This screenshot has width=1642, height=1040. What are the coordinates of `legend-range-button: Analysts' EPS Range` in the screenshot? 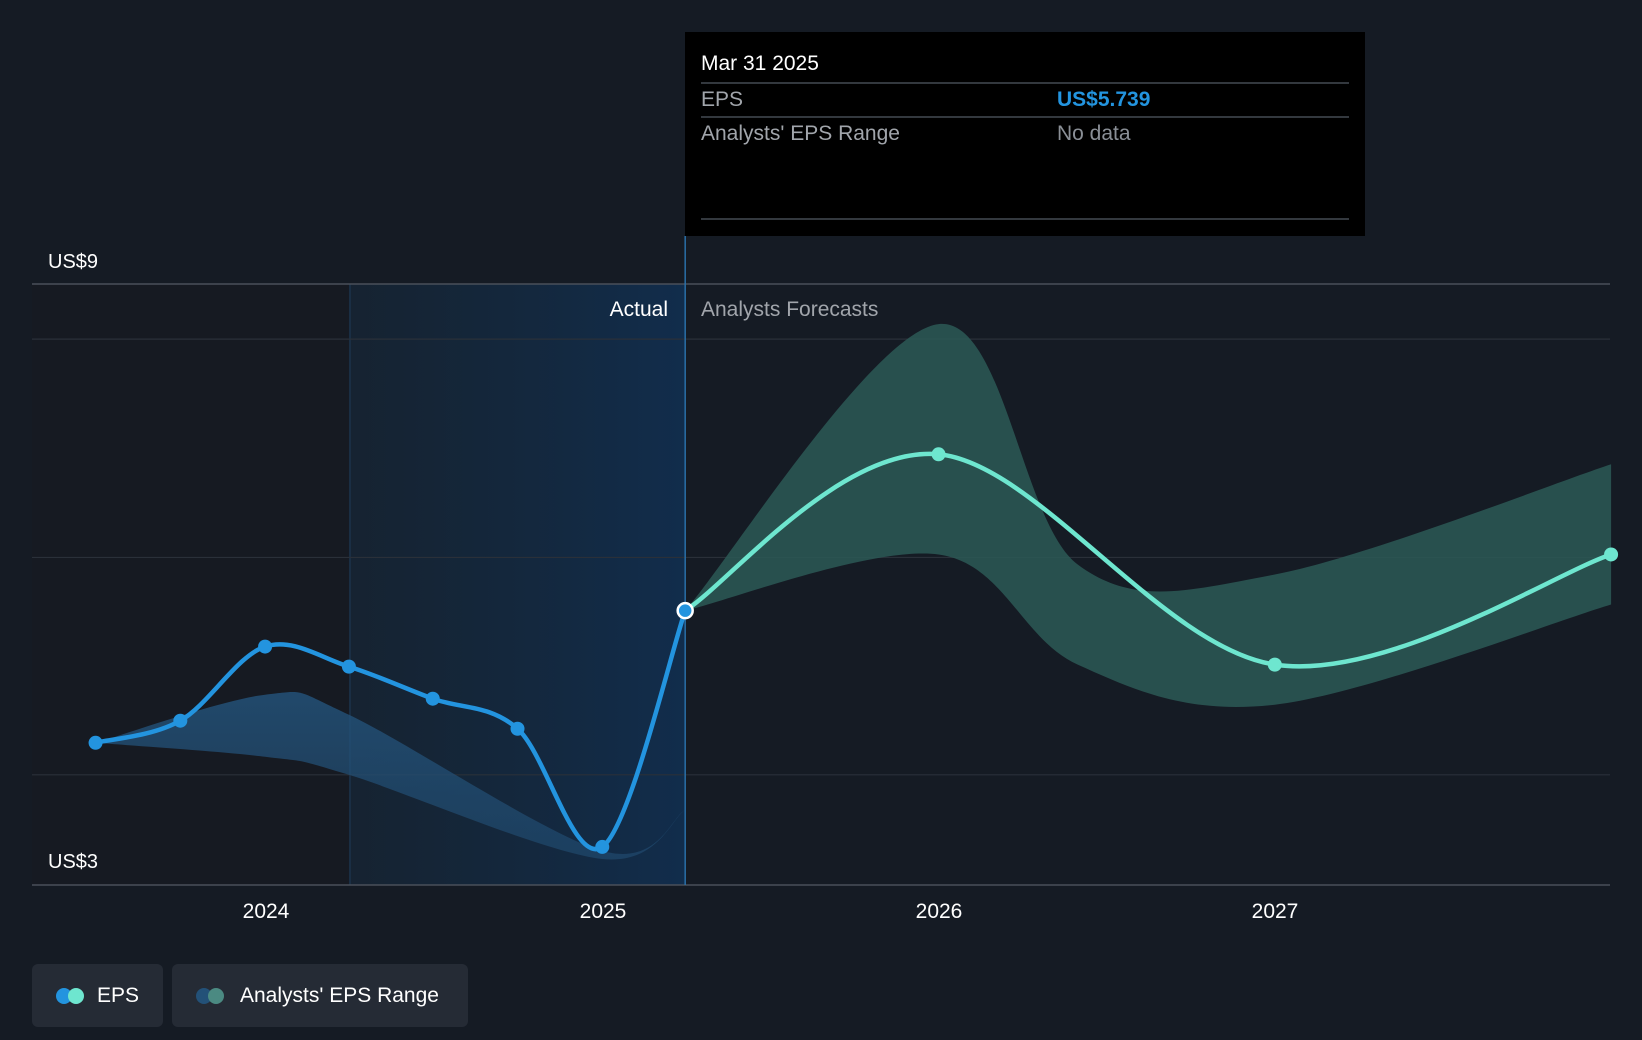 It's located at (320, 995).